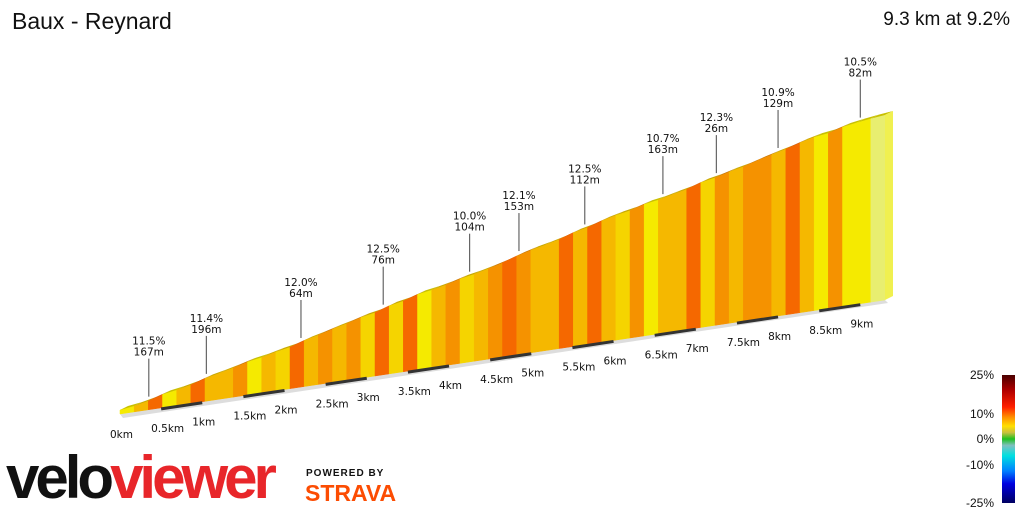 Image resolution: width=1024 pixels, height=512 pixels. What do you see at coordinates (121, 435) in the screenshot?
I see `x-tick-label: 0km` at bounding box center [121, 435].